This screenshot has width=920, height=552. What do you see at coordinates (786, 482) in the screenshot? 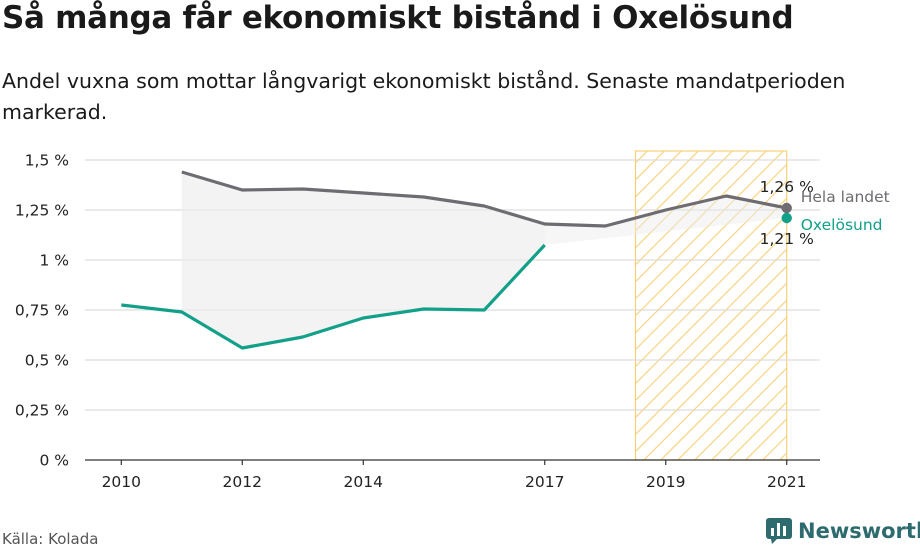
I see `x-tick-label: 2021` at bounding box center [786, 482].